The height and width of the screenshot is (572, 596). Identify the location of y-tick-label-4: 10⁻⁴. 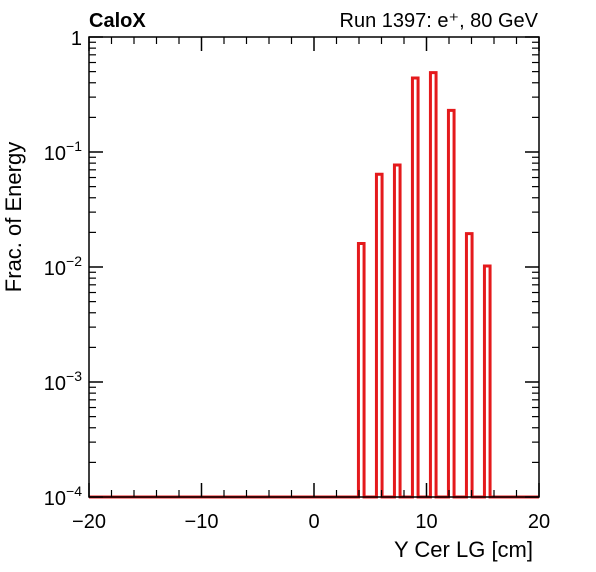
(63, 496).